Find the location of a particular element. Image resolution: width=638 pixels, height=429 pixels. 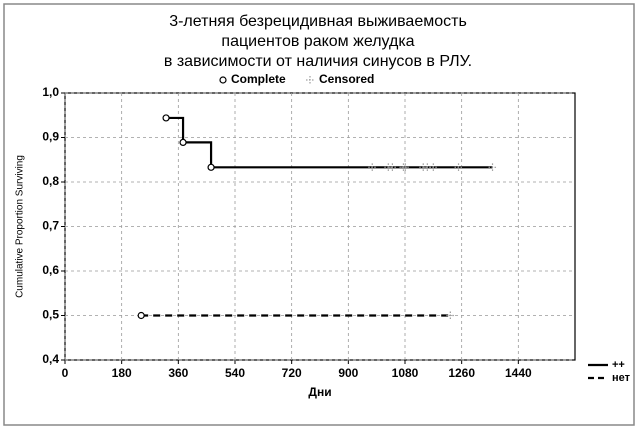

legend-label: Censored is located at coordinates (346, 79).